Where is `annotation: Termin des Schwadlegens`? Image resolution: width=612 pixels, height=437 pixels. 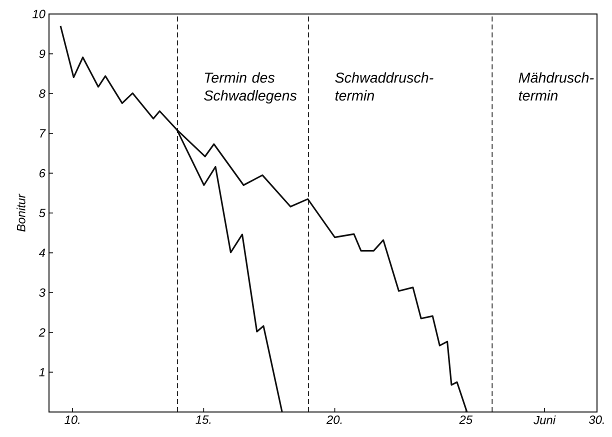
annotation: Termin des Schwadlegens is located at coordinates (250, 88).